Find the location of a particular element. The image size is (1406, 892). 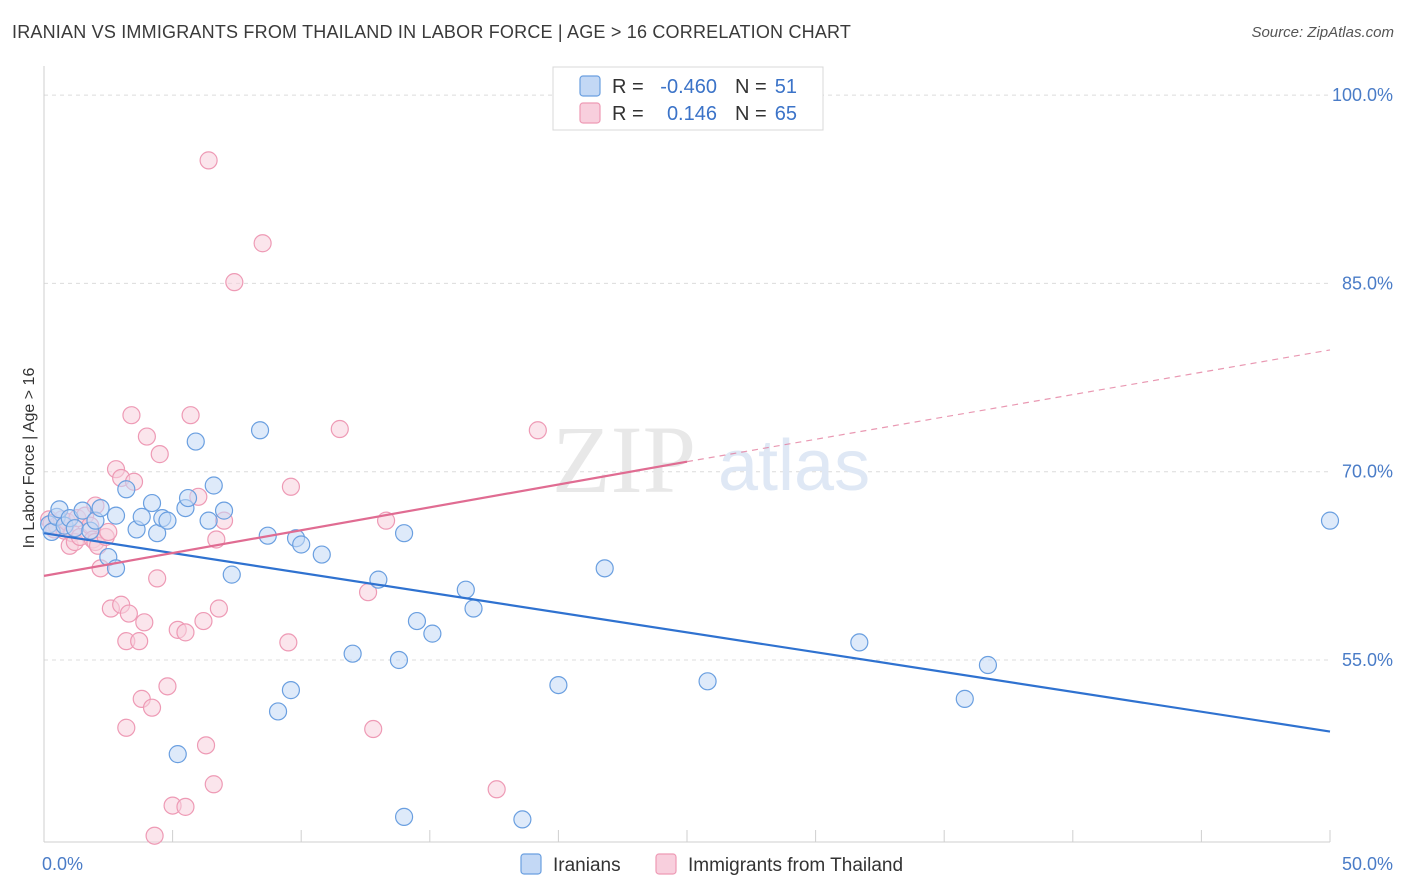

legend-swatch-thailand is located at coordinates (590, 113).